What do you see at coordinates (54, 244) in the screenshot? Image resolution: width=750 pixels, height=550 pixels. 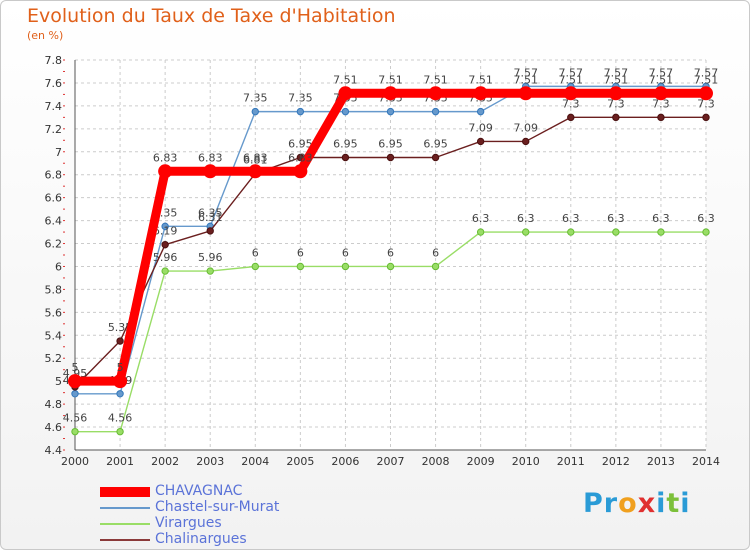 I see `y-tick-label: 6.2` at bounding box center [54, 244].